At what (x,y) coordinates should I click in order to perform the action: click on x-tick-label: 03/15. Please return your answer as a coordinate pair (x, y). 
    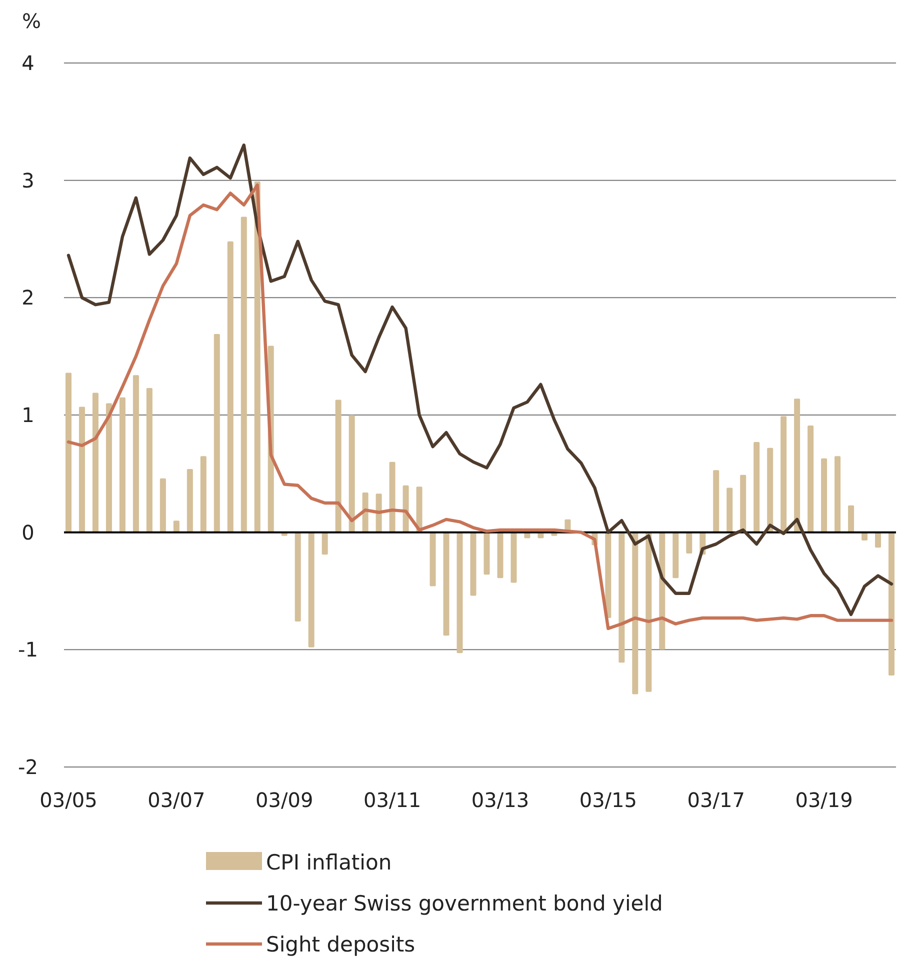
    Looking at the image, I should click on (608, 800).